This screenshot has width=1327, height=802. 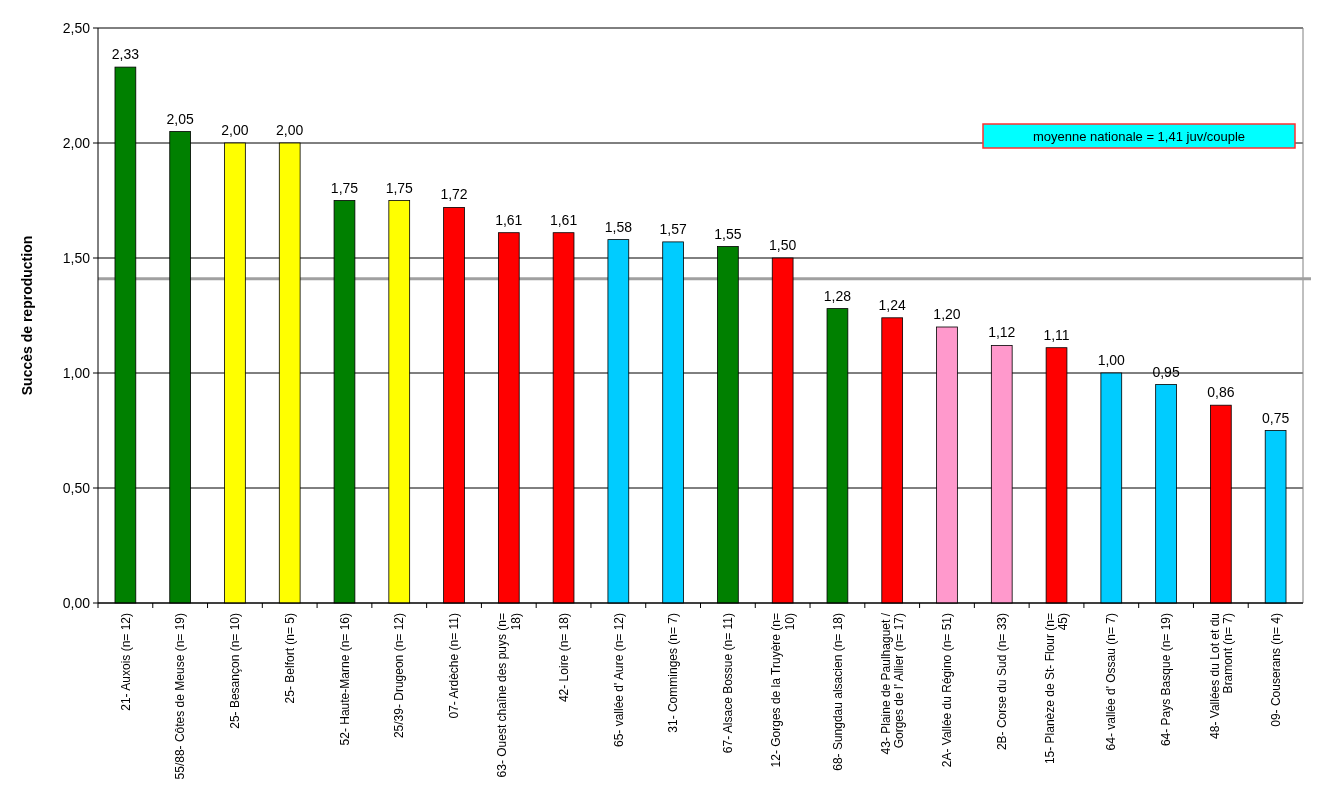 I want to click on x-tick-label: 48- Vallées du Lot et du Bramont (n= 7), so click(x=1221, y=676).